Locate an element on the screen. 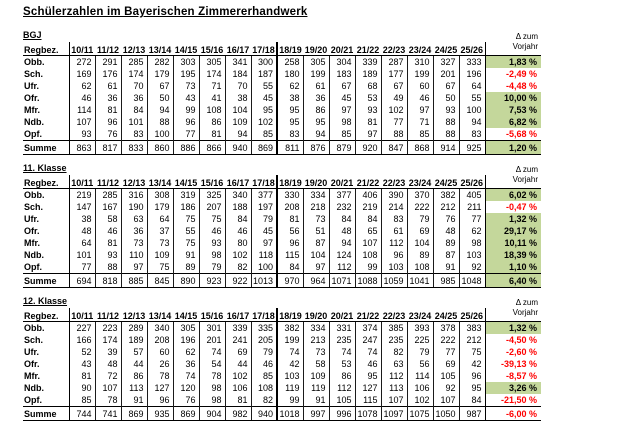 Image resolution: width=620 pixels, height=428 pixels. value-cell: 1071 is located at coordinates (342, 280).